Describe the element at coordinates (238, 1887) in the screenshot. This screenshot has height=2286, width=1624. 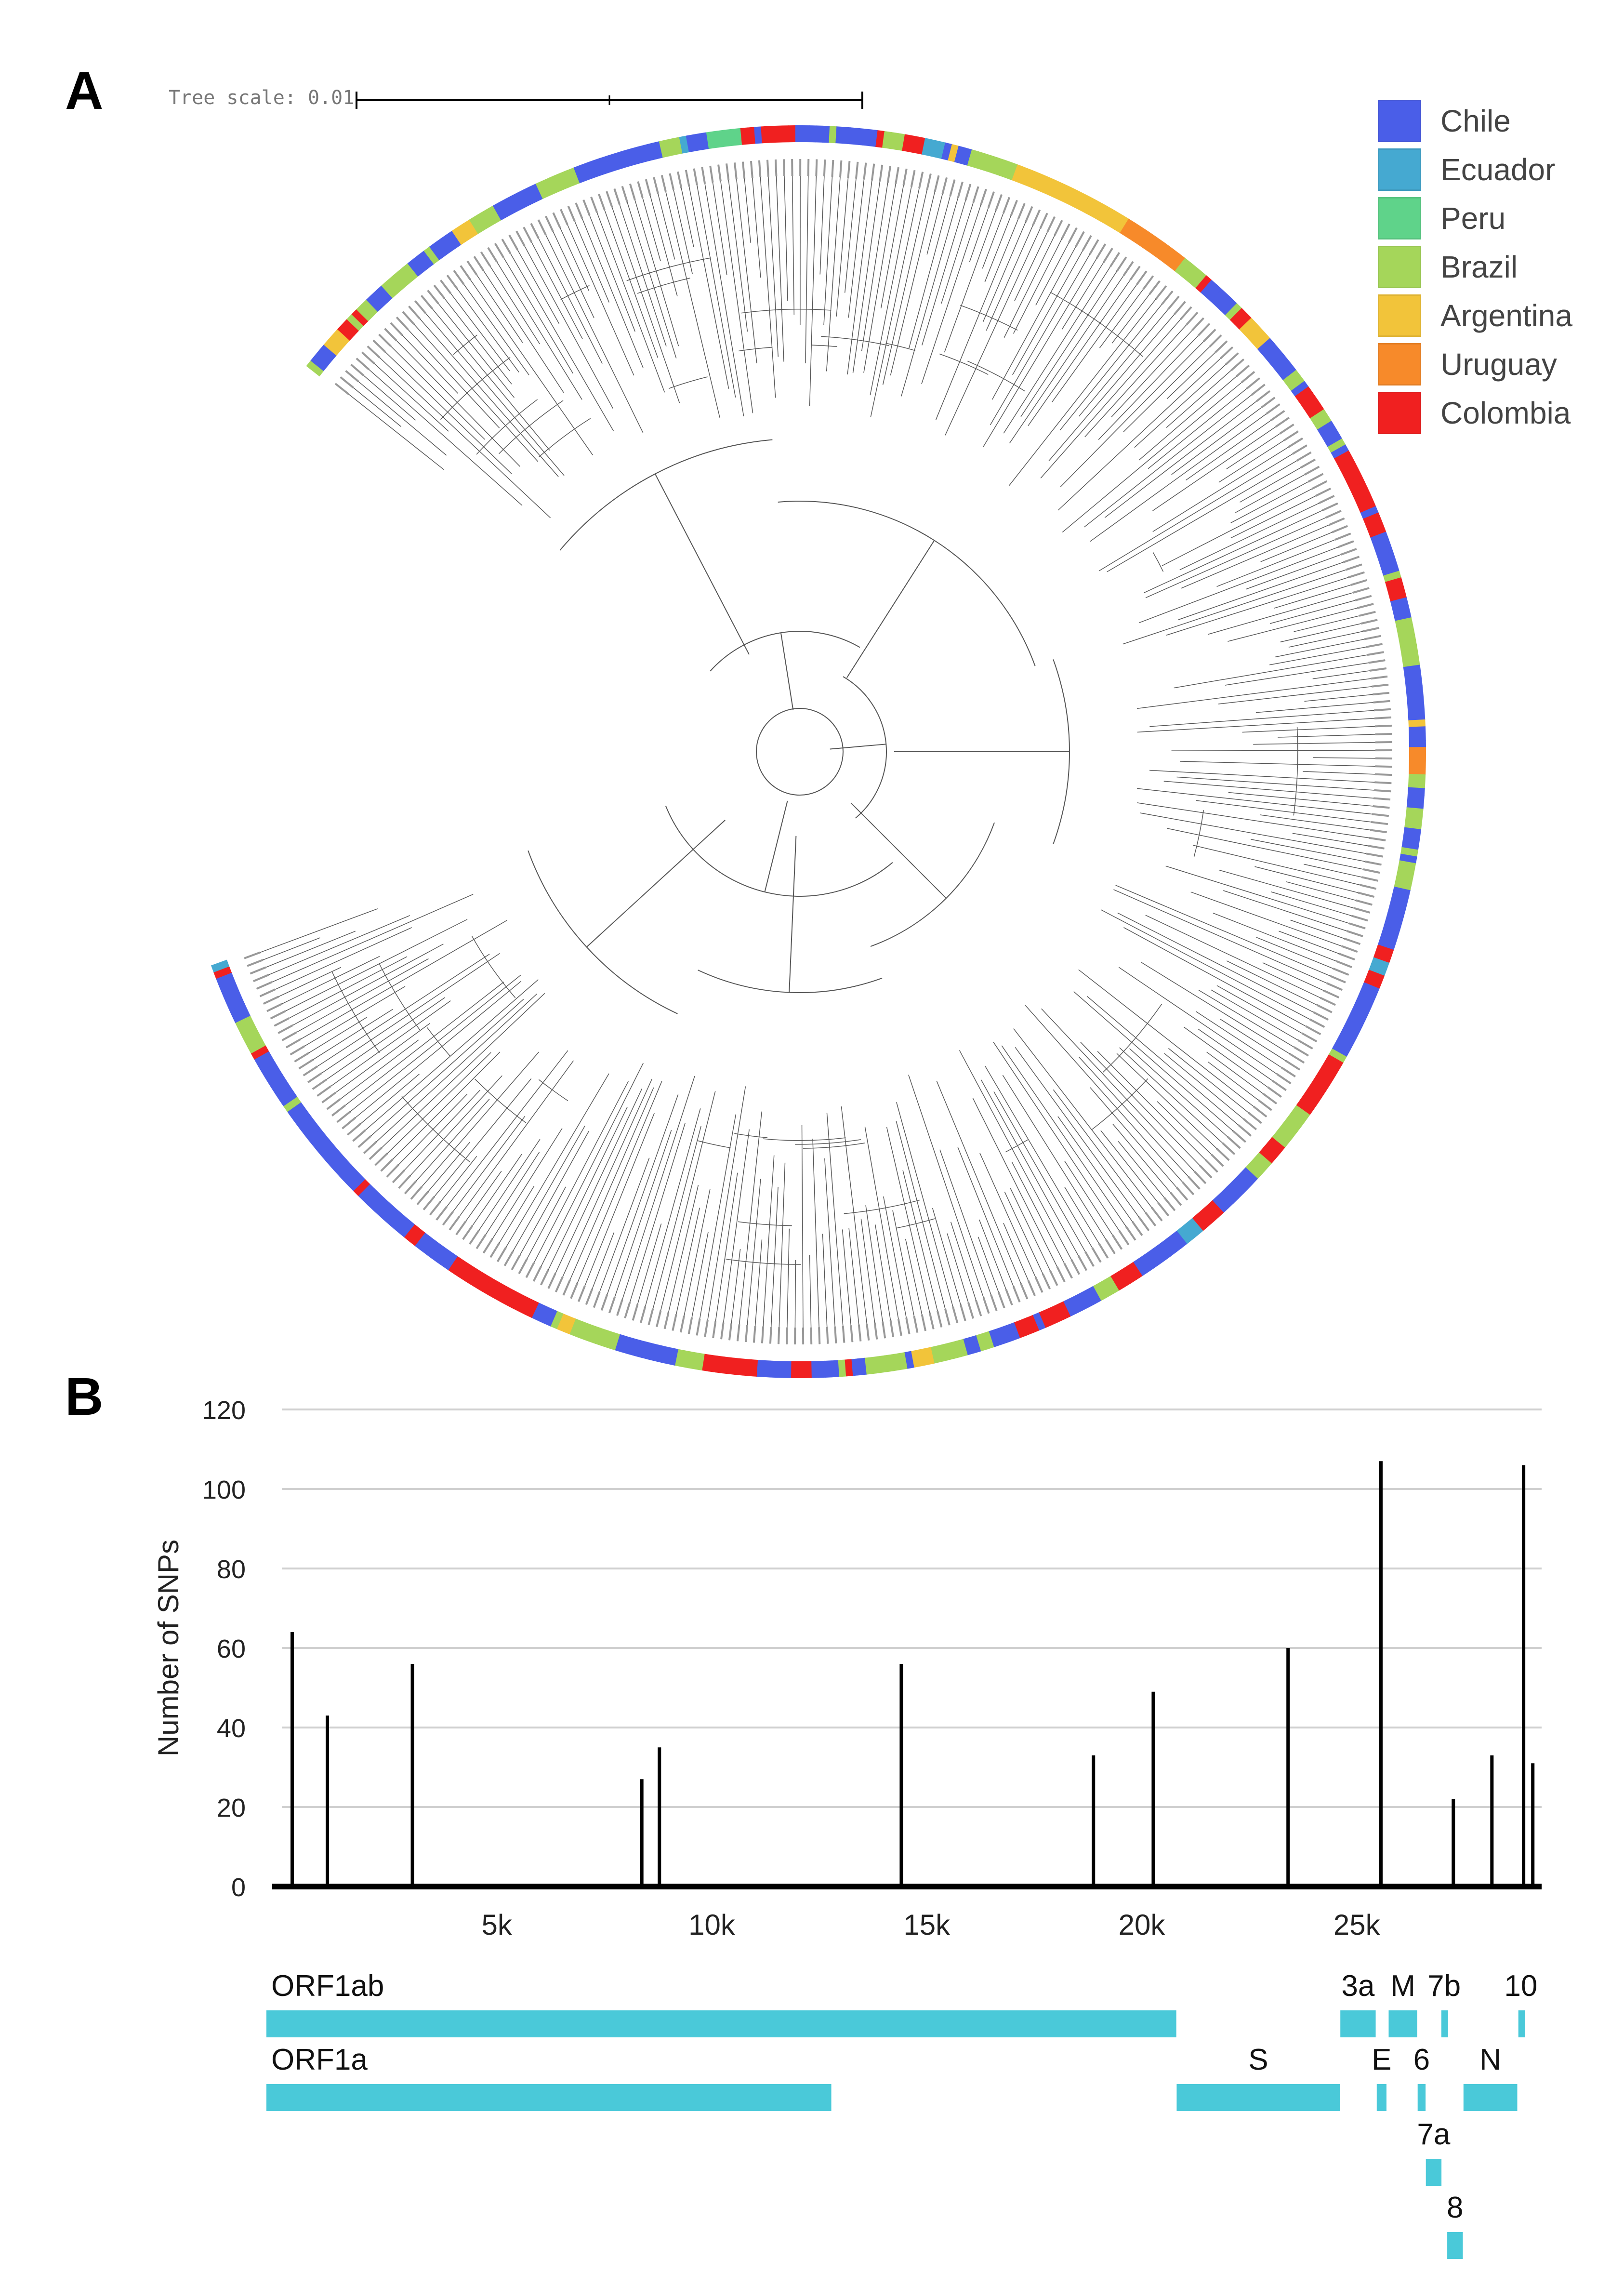
I see `y-tick-label: 0` at that location.